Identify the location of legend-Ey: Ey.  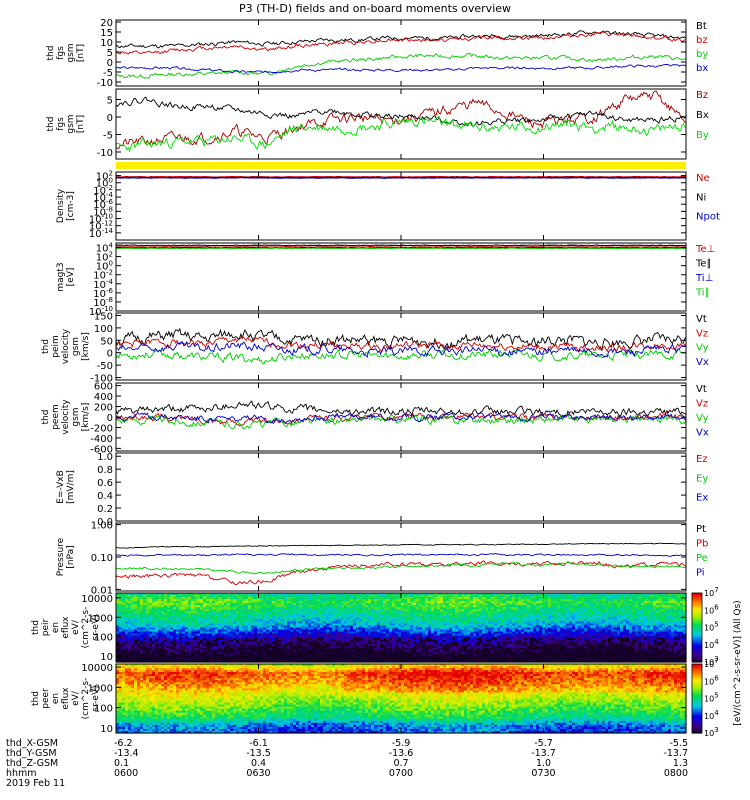
(702, 478).